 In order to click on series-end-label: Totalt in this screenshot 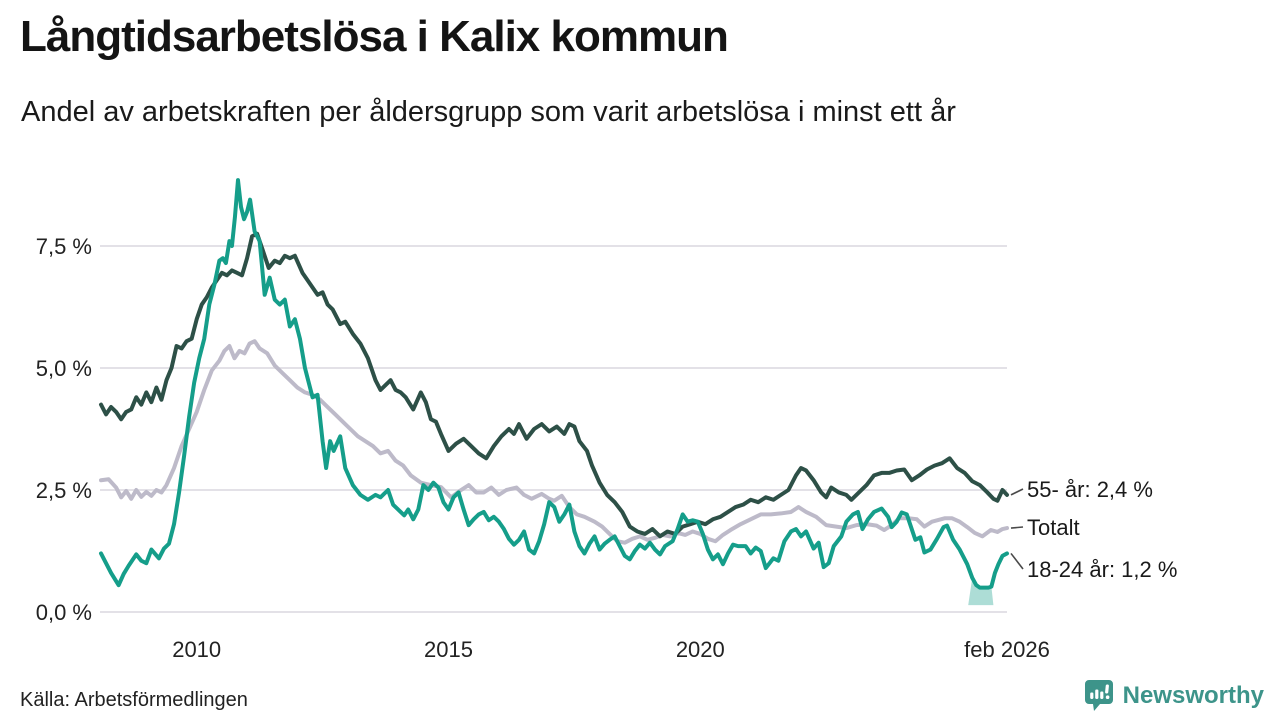, I will do `click(1053, 527)`.